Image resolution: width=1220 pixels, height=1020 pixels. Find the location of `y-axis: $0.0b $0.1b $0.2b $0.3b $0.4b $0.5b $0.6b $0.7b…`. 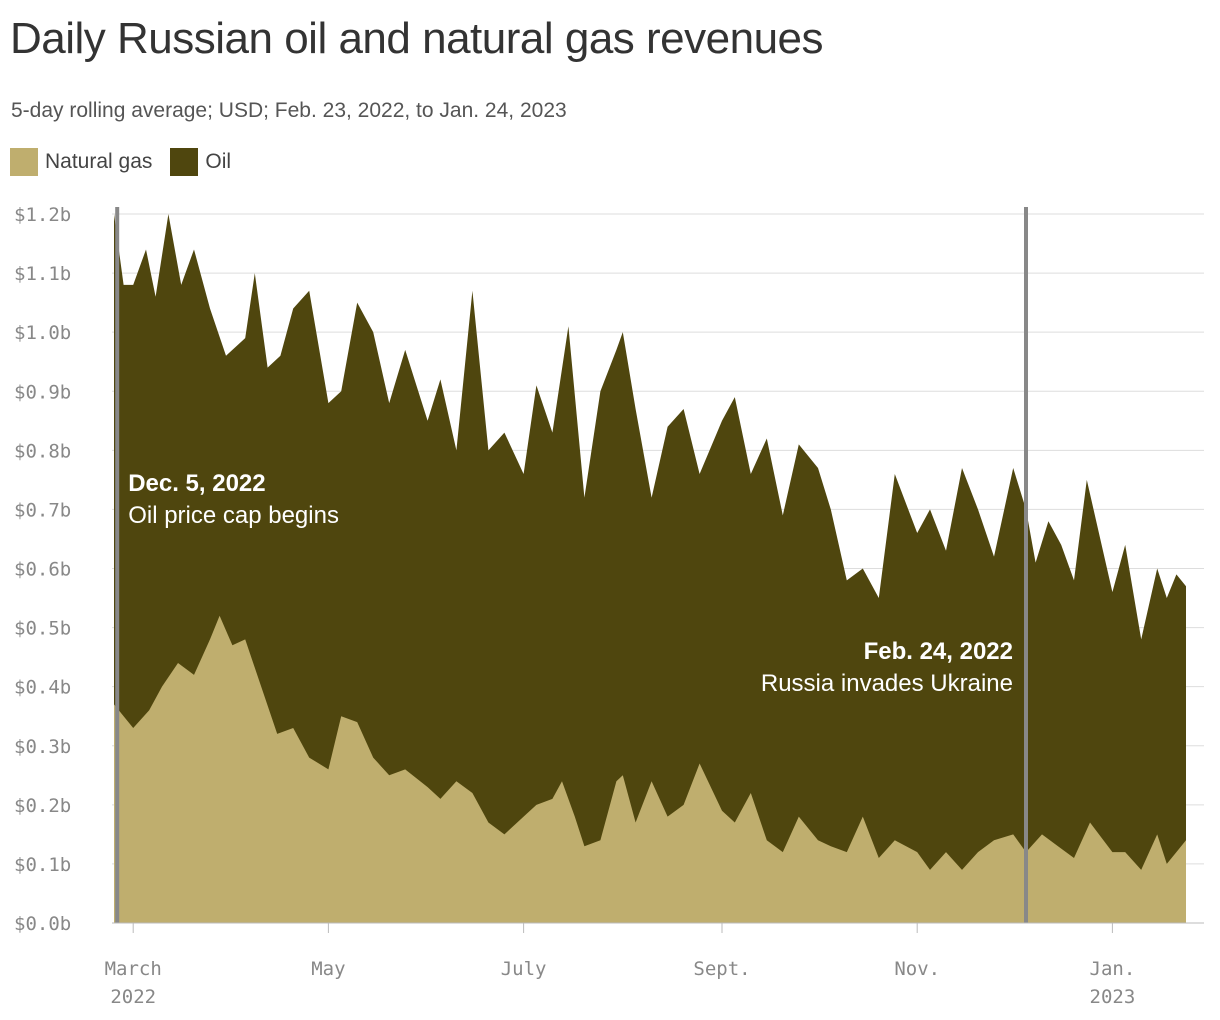

y-axis: $0.0b $0.1b $0.2b $0.3b $0.4b $0.5b $0.6b $0.7b… is located at coordinates (42, 569).